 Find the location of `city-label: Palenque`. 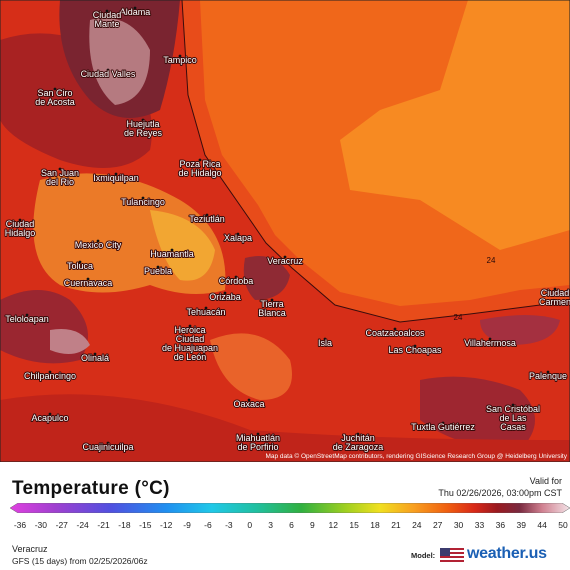

city-label: Palenque is located at coordinates (548, 376).